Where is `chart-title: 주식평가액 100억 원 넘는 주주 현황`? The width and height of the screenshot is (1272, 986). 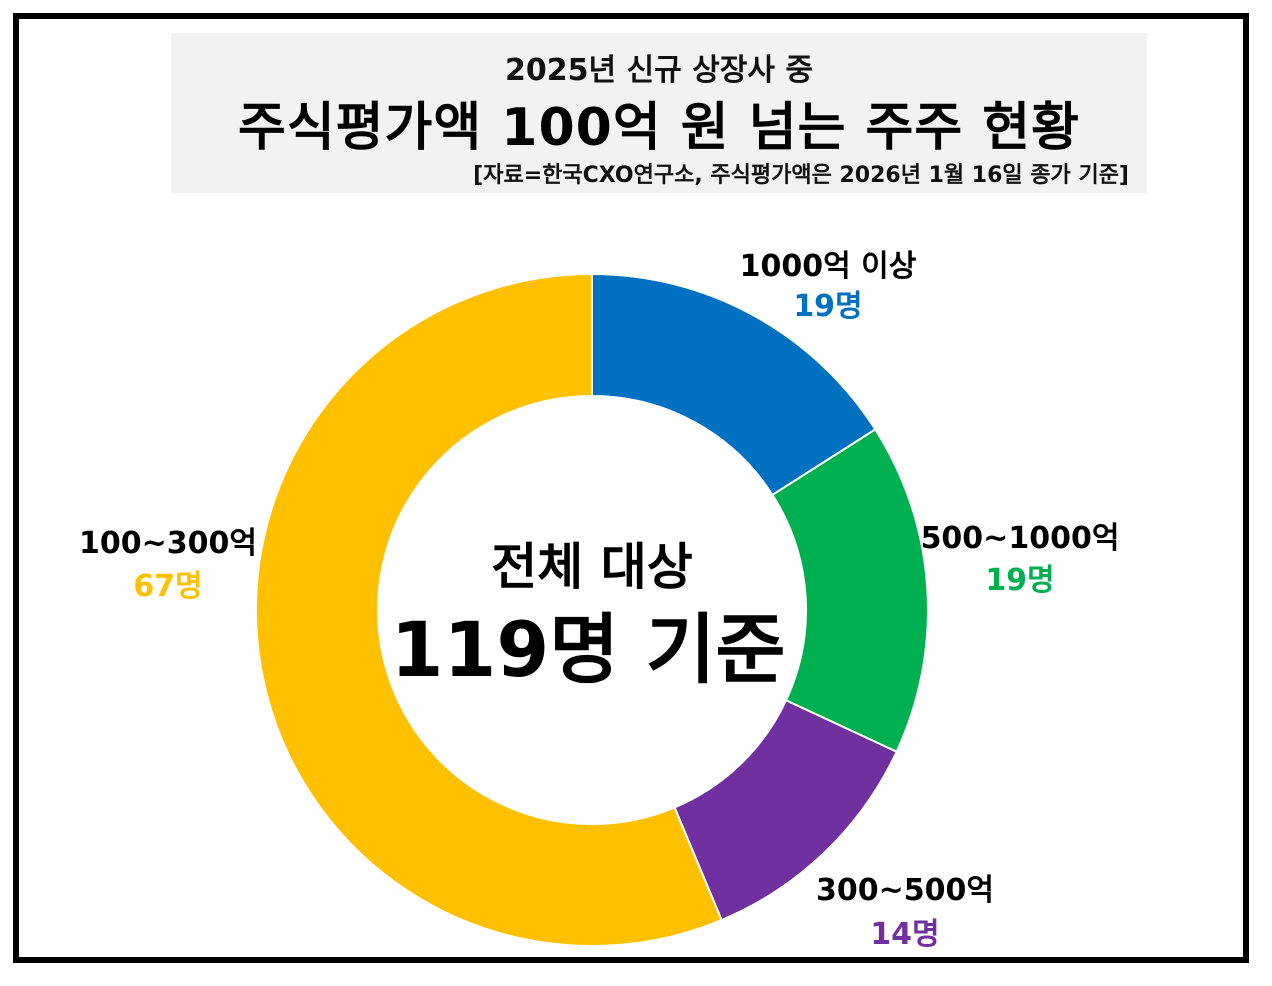
chart-title: 주식평가액 100억 원 넘는 주주 현황 is located at coordinates (659, 128).